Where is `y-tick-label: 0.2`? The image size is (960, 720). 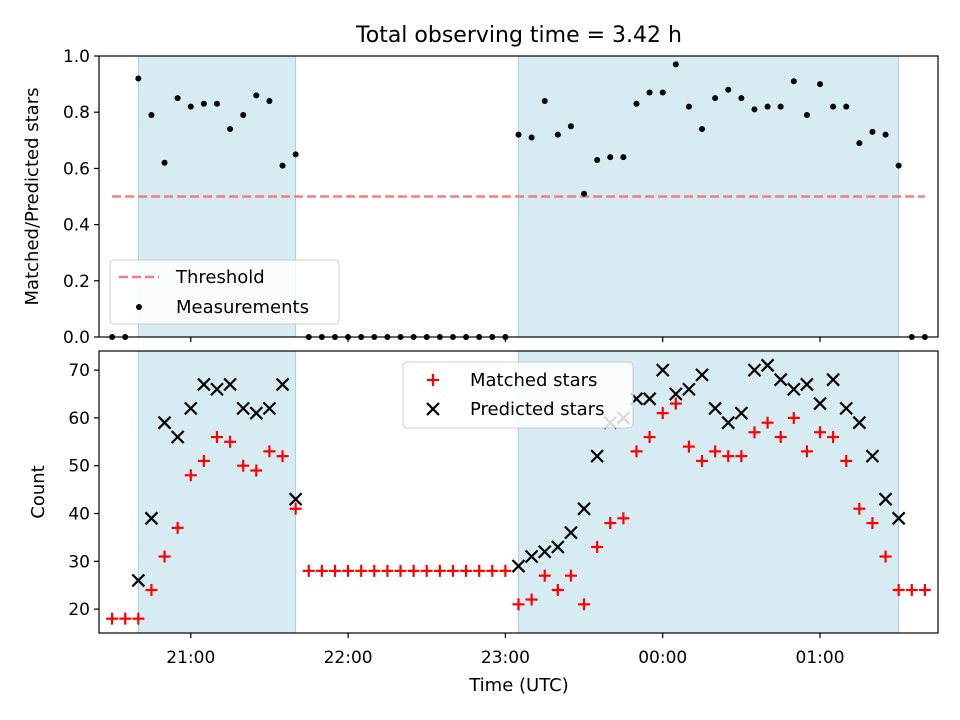 y-tick-label: 0.2 is located at coordinates (76, 282).